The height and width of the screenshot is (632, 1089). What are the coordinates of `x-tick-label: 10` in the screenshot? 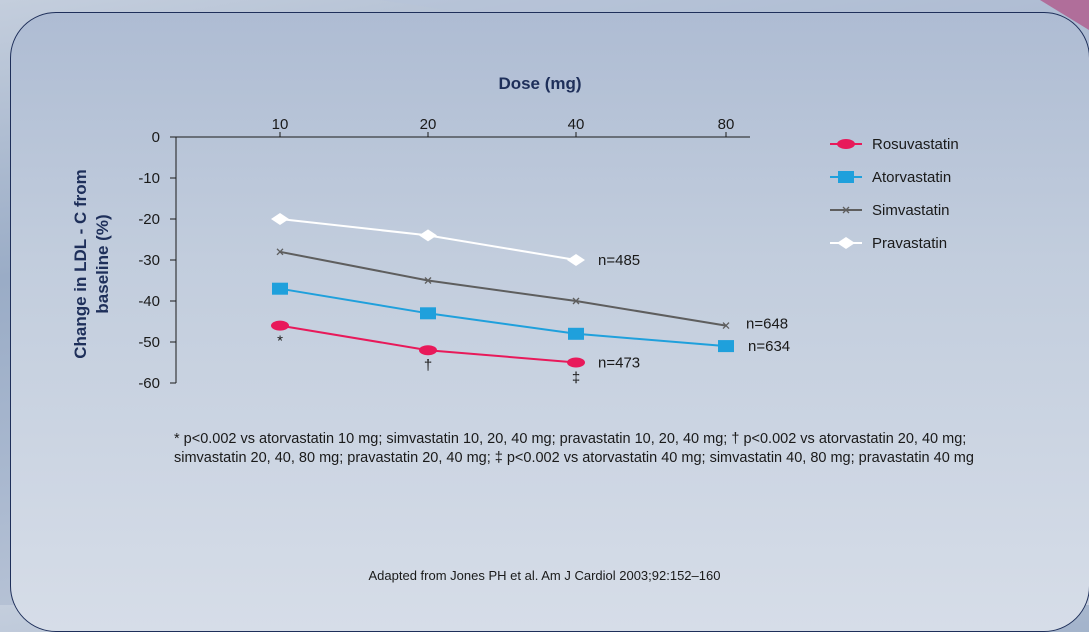 It's located at (280, 124).